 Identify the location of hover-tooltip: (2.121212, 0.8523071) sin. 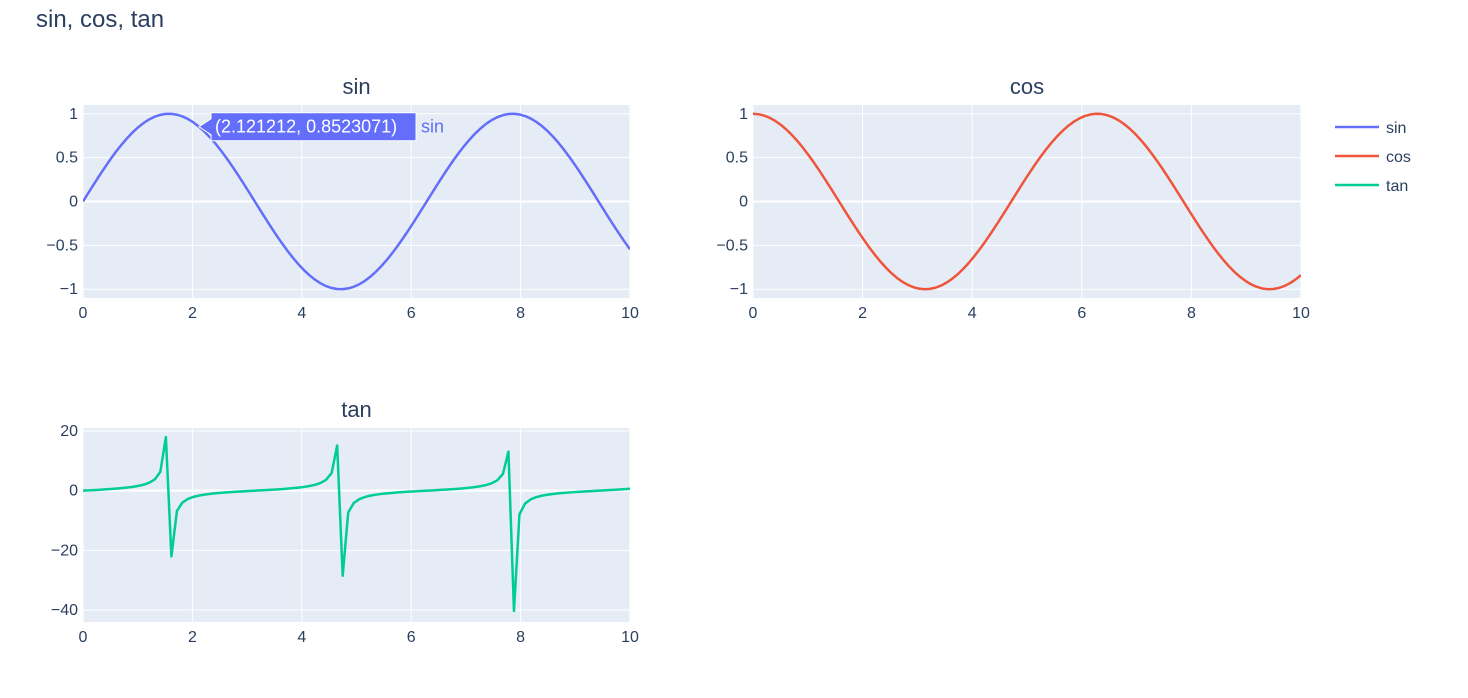
(321, 127).